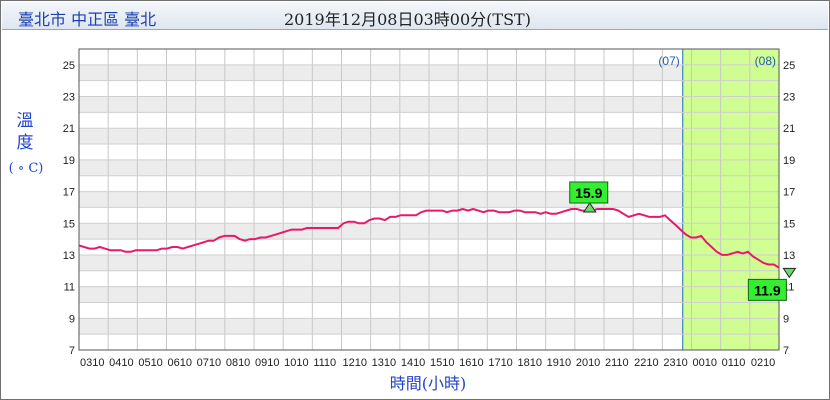 The height and width of the screenshot is (400, 830). Describe the element at coordinates (92, 363) in the screenshot. I see `x-tick-label: 0310` at that location.